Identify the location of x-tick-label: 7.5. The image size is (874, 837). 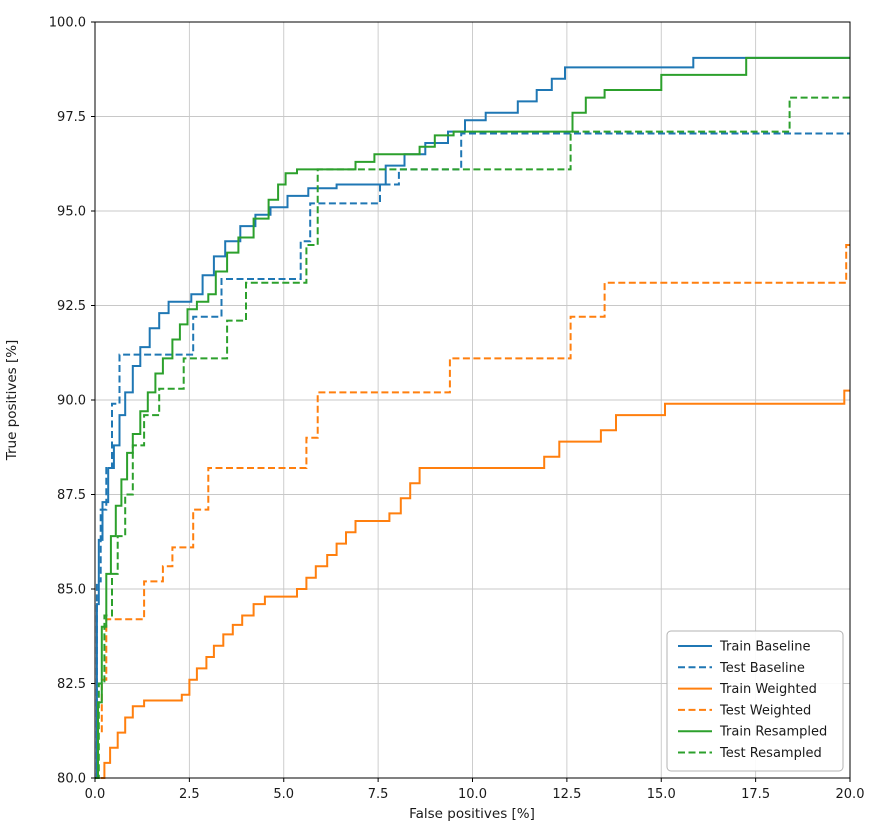
(378, 794).